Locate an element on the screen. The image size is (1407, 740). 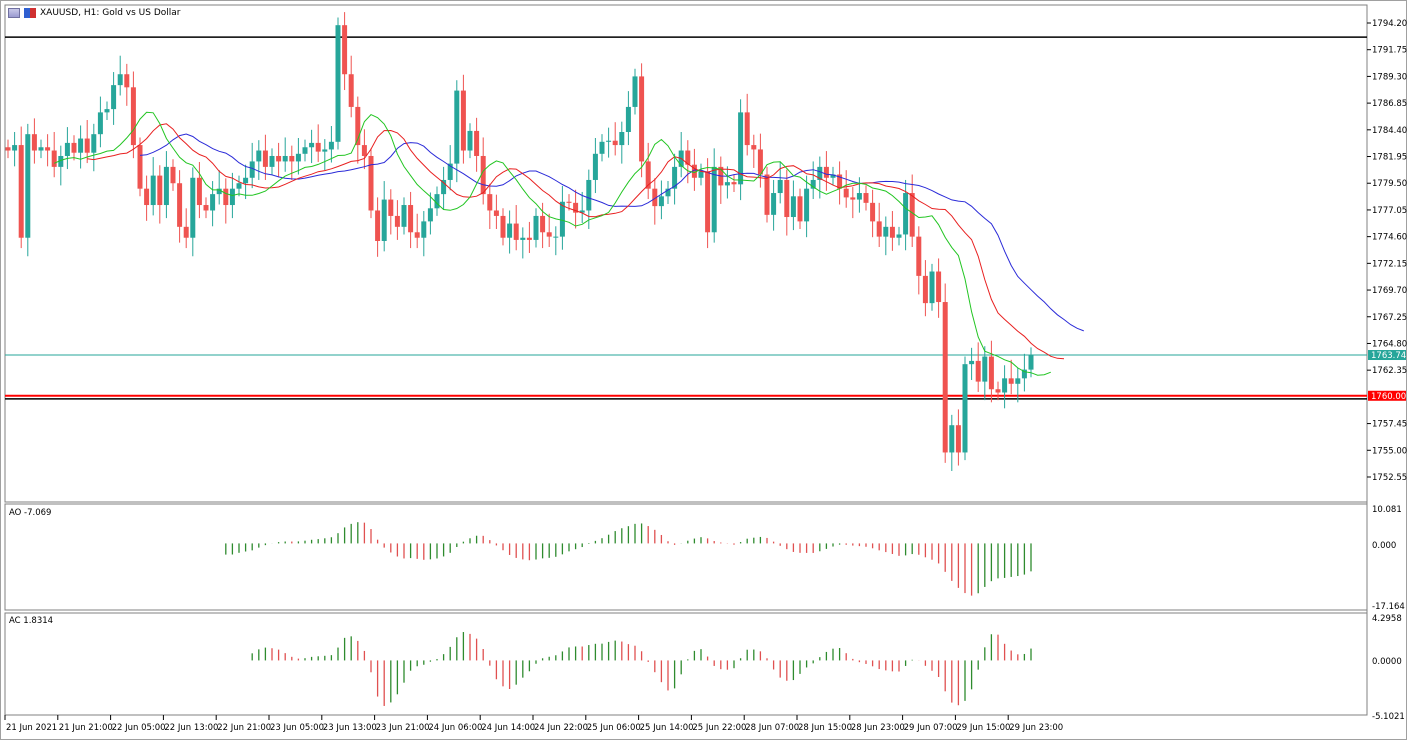
price-tick-label: 1757.45 is located at coordinates (1389, 425).